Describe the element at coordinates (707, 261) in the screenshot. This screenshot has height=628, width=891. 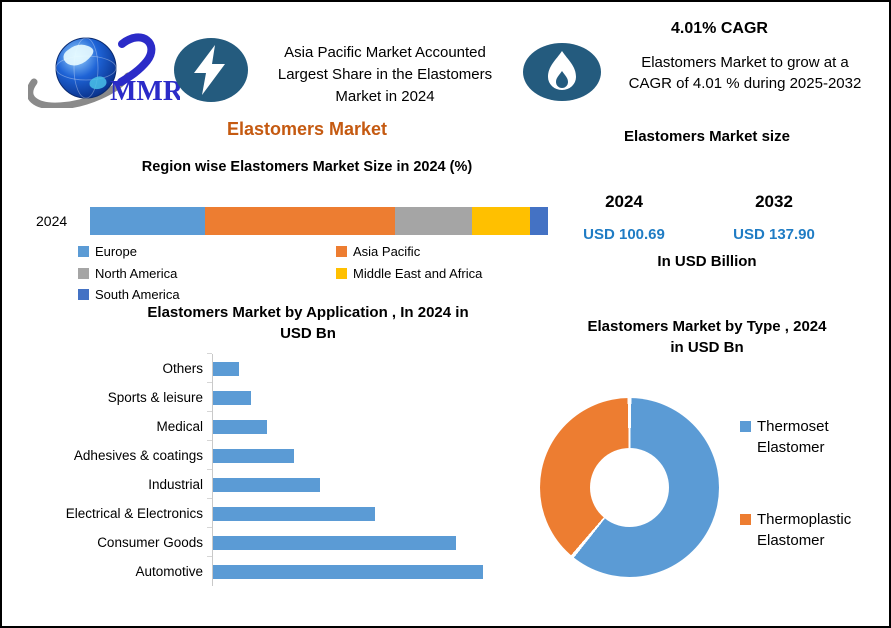
I see `size-unit-note: In USD Billion` at that location.